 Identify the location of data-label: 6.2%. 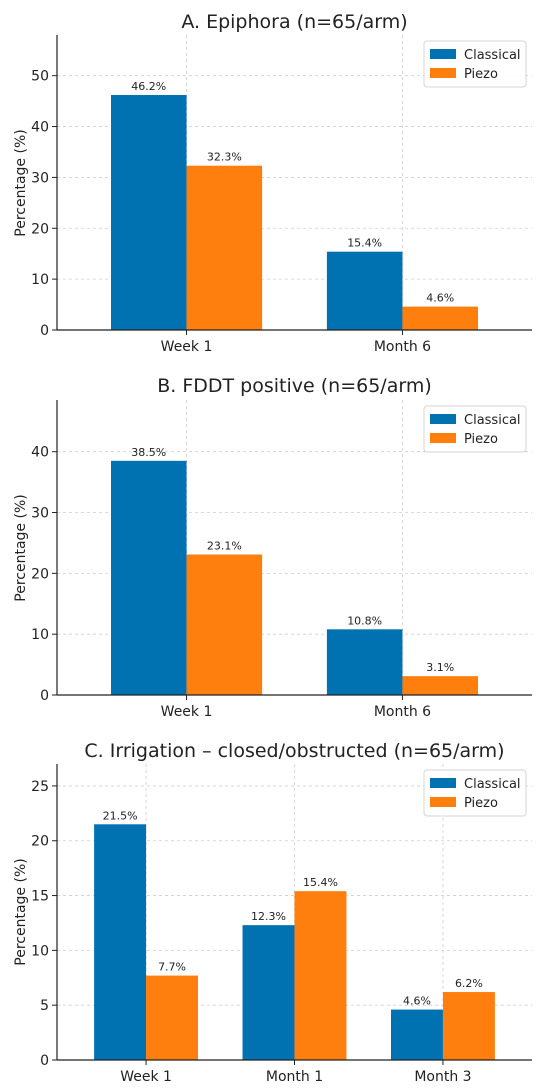
(469, 983).